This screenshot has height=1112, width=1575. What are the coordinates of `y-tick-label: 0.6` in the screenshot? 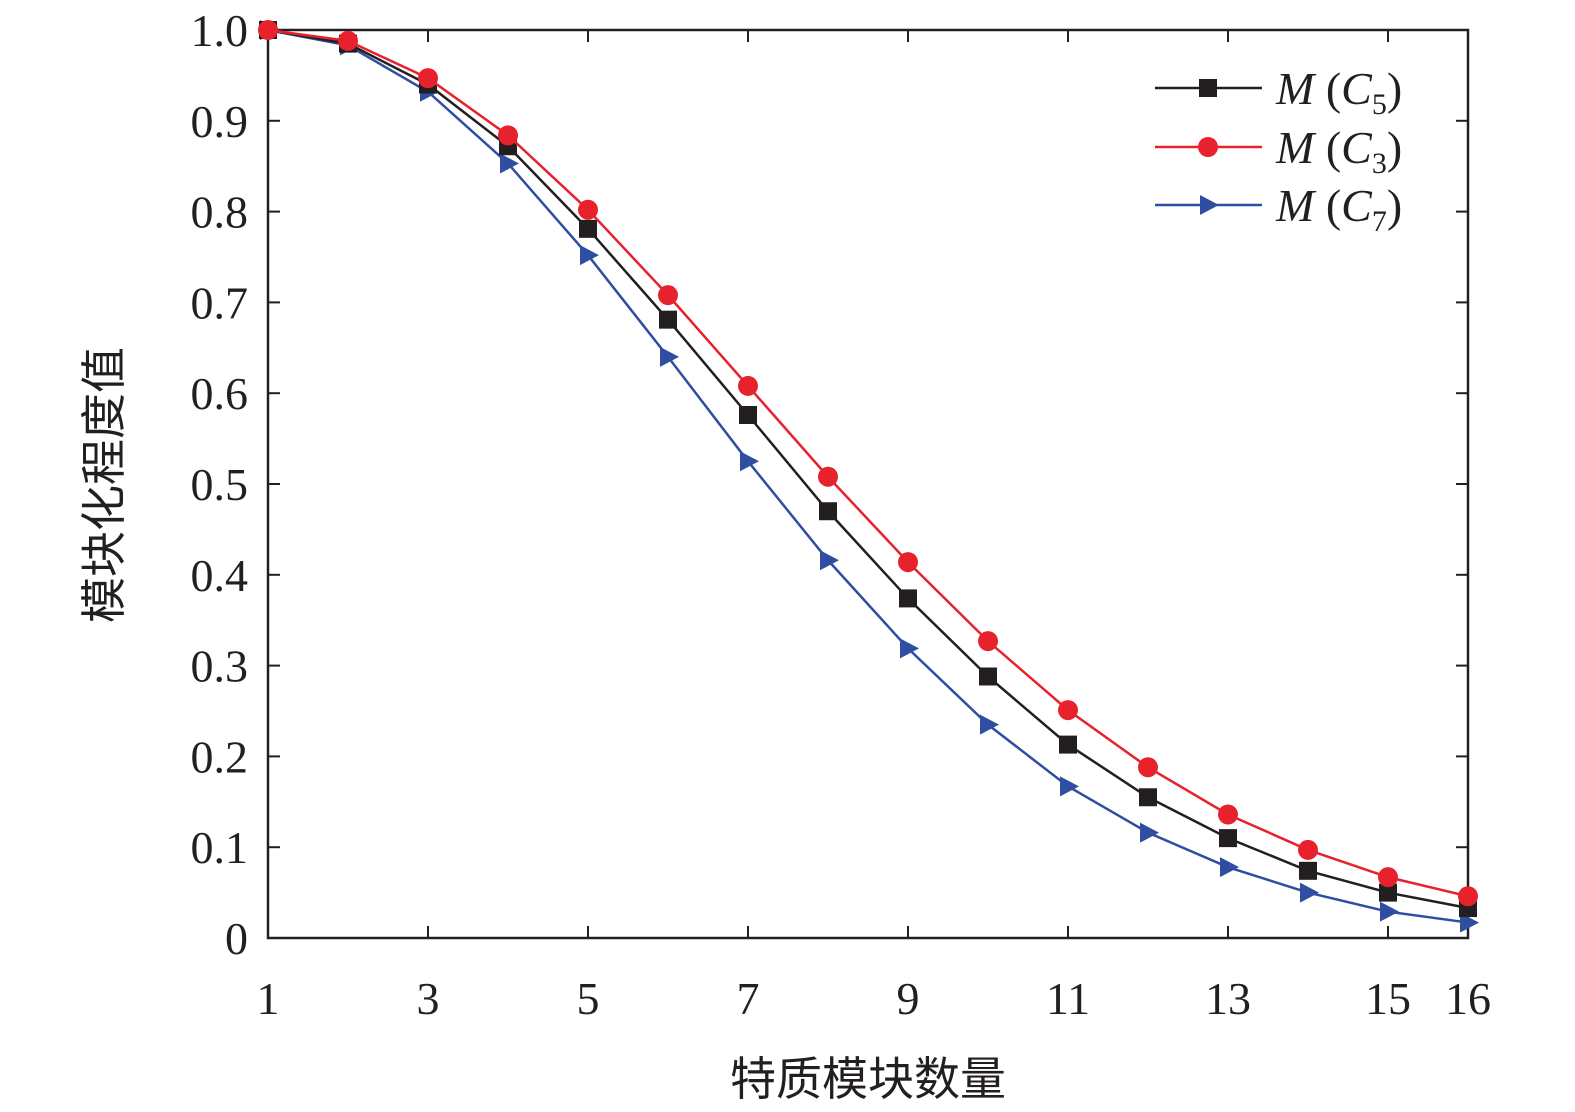 It's located at (220, 393).